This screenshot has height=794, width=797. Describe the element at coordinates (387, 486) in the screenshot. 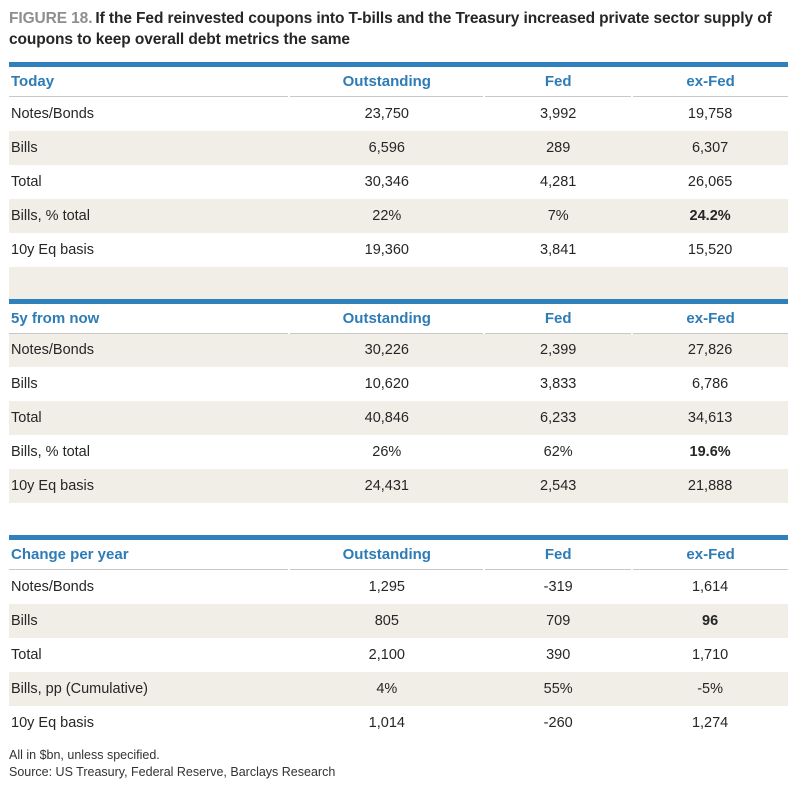

I see `value-cell: 24,431` at that location.